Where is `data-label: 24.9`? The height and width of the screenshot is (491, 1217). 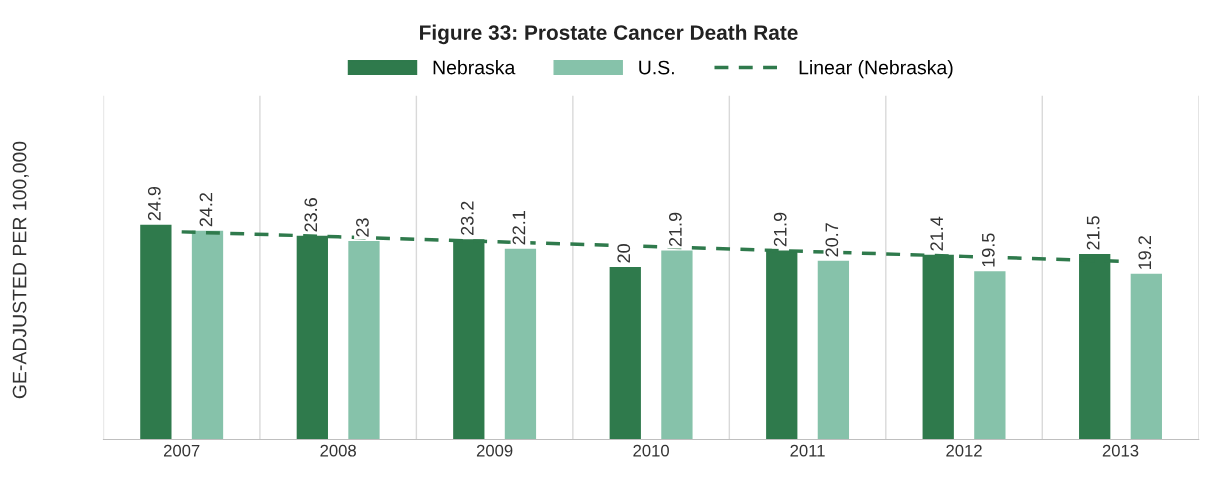 data-label: 24.9 is located at coordinates (154, 203).